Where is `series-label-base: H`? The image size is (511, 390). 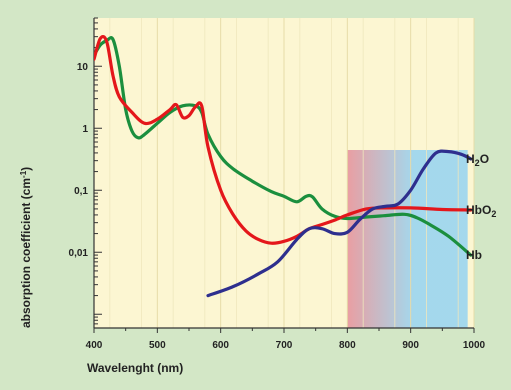
series-label-base: H is located at coordinates (470, 159).